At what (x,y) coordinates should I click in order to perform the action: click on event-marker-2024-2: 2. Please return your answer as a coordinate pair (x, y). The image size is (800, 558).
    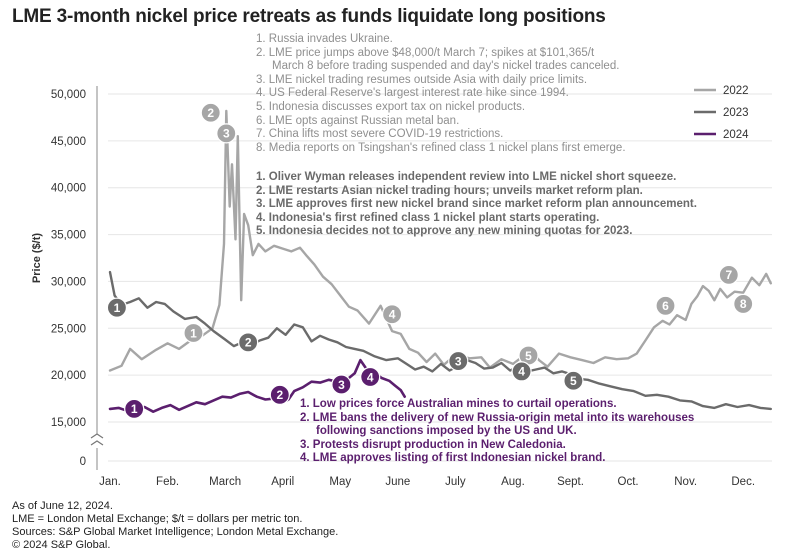
    Looking at the image, I should click on (279, 394).